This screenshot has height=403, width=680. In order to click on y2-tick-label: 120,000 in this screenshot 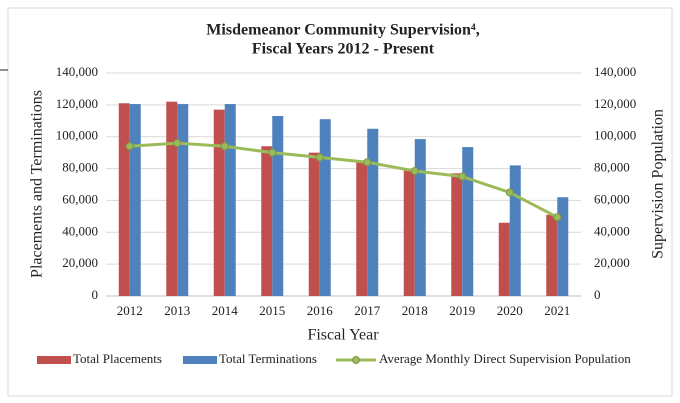, I will do `click(615, 103)`.